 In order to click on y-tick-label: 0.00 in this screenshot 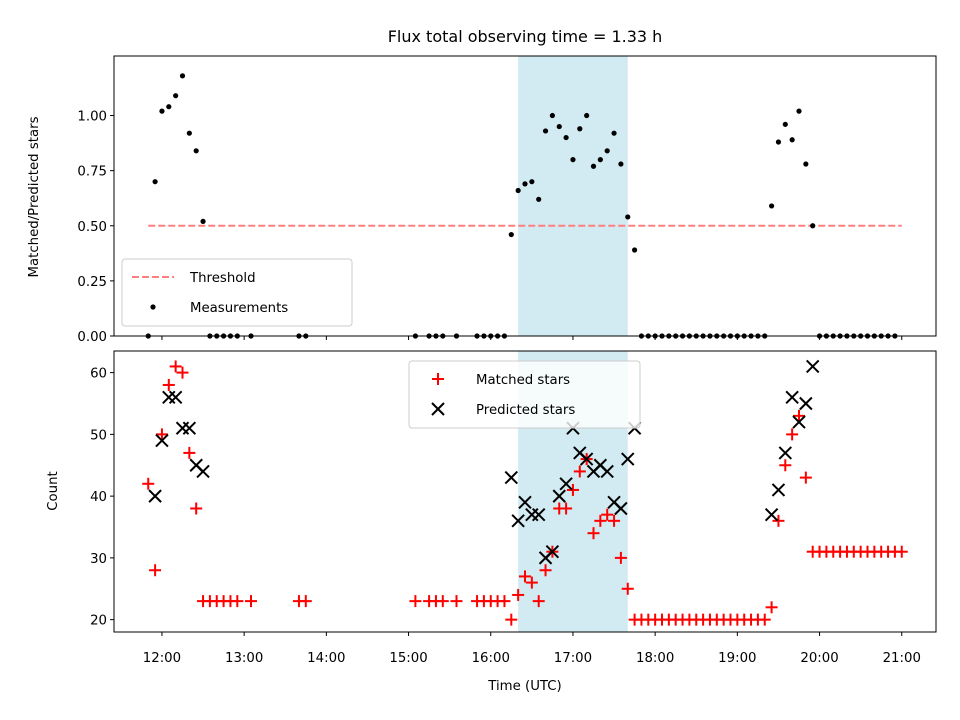, I will do `click(92, 337)`.